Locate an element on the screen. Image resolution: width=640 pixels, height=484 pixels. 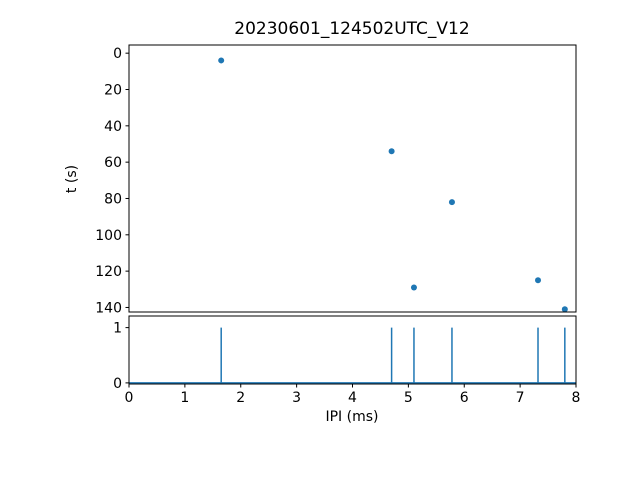
y-tick-label: 60 is located at coordinates (113, 163).